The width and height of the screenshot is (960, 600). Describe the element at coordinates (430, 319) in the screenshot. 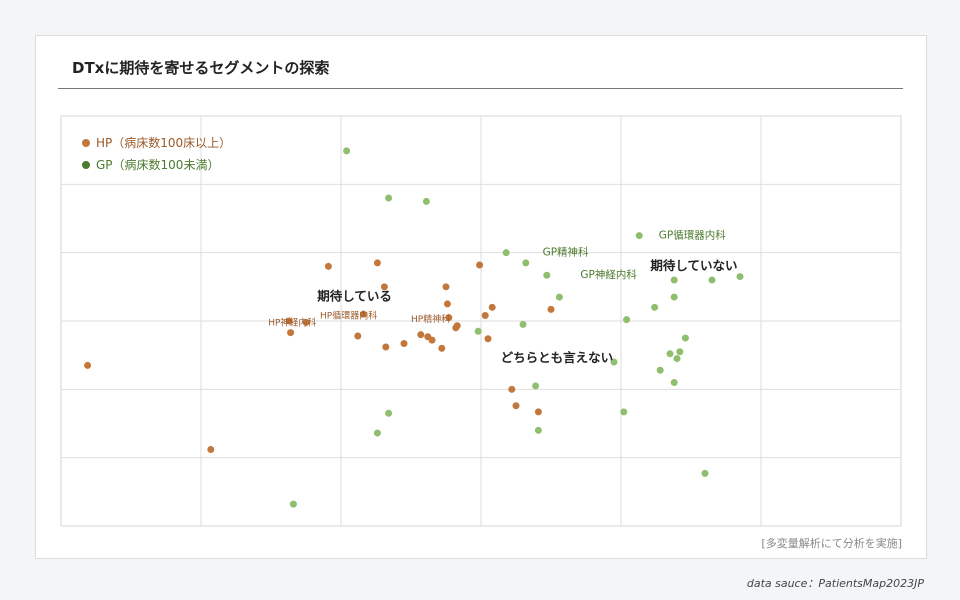

I see `hp-point-label: HP精神科` at that location.